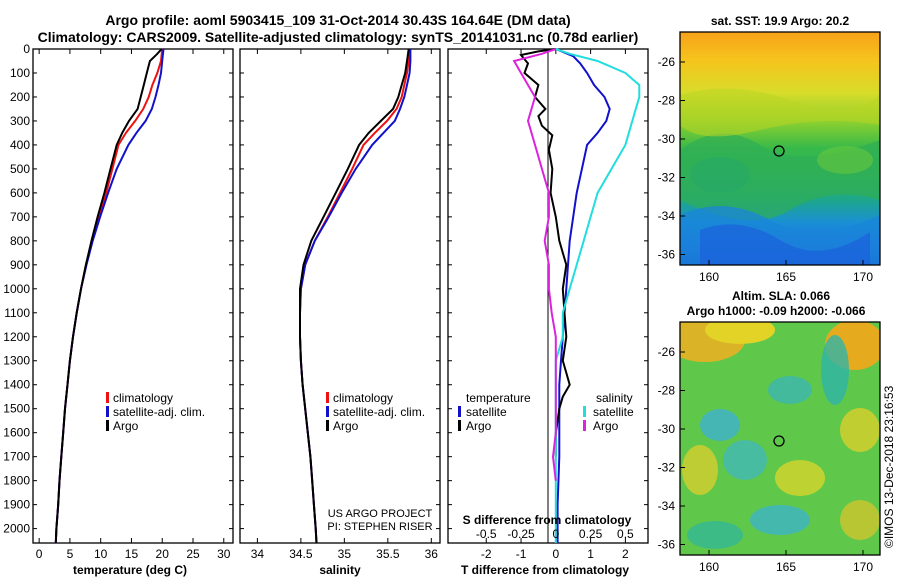 The width and height of the screenshot is (900, 580). What do you see at coordinates (486, 554) in the screenshot?
I see `x-tick-label: -2` at bounding box center [486, 554].